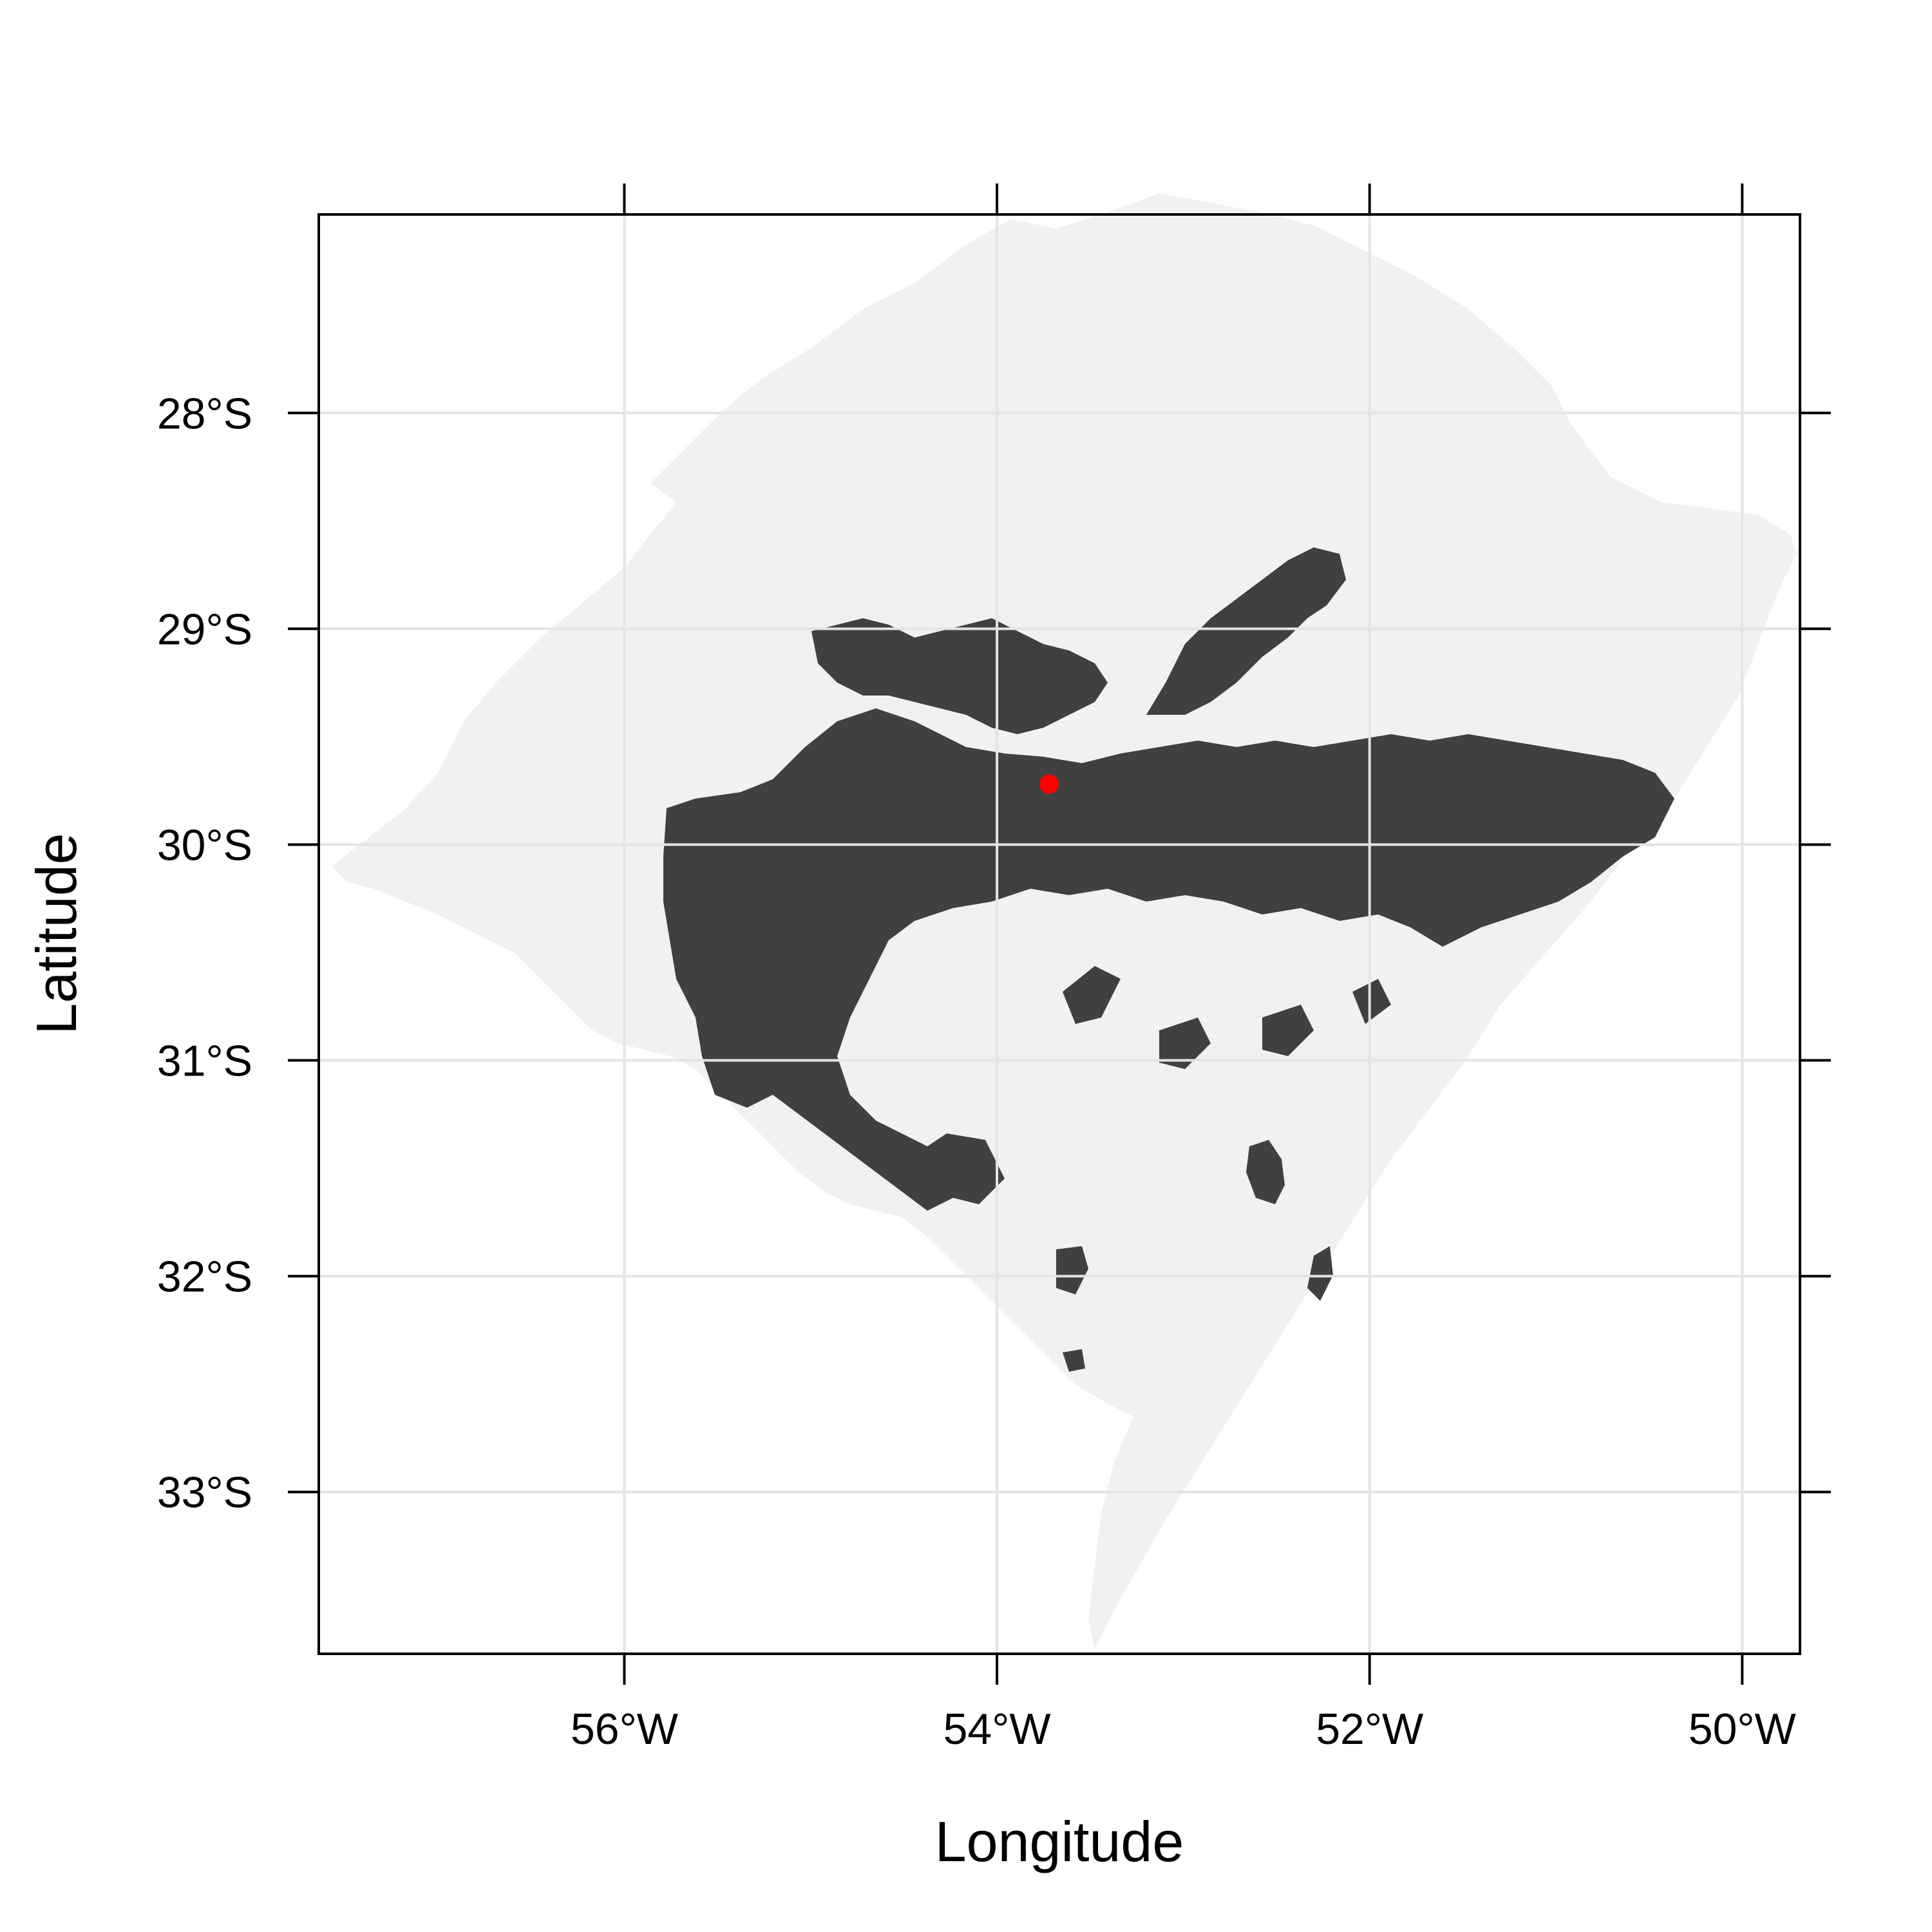  What do you see at coordinates (205, 1277) in the screenshot?
I see `y-tick-label: 32°S` at bounding box center [205, 1277].